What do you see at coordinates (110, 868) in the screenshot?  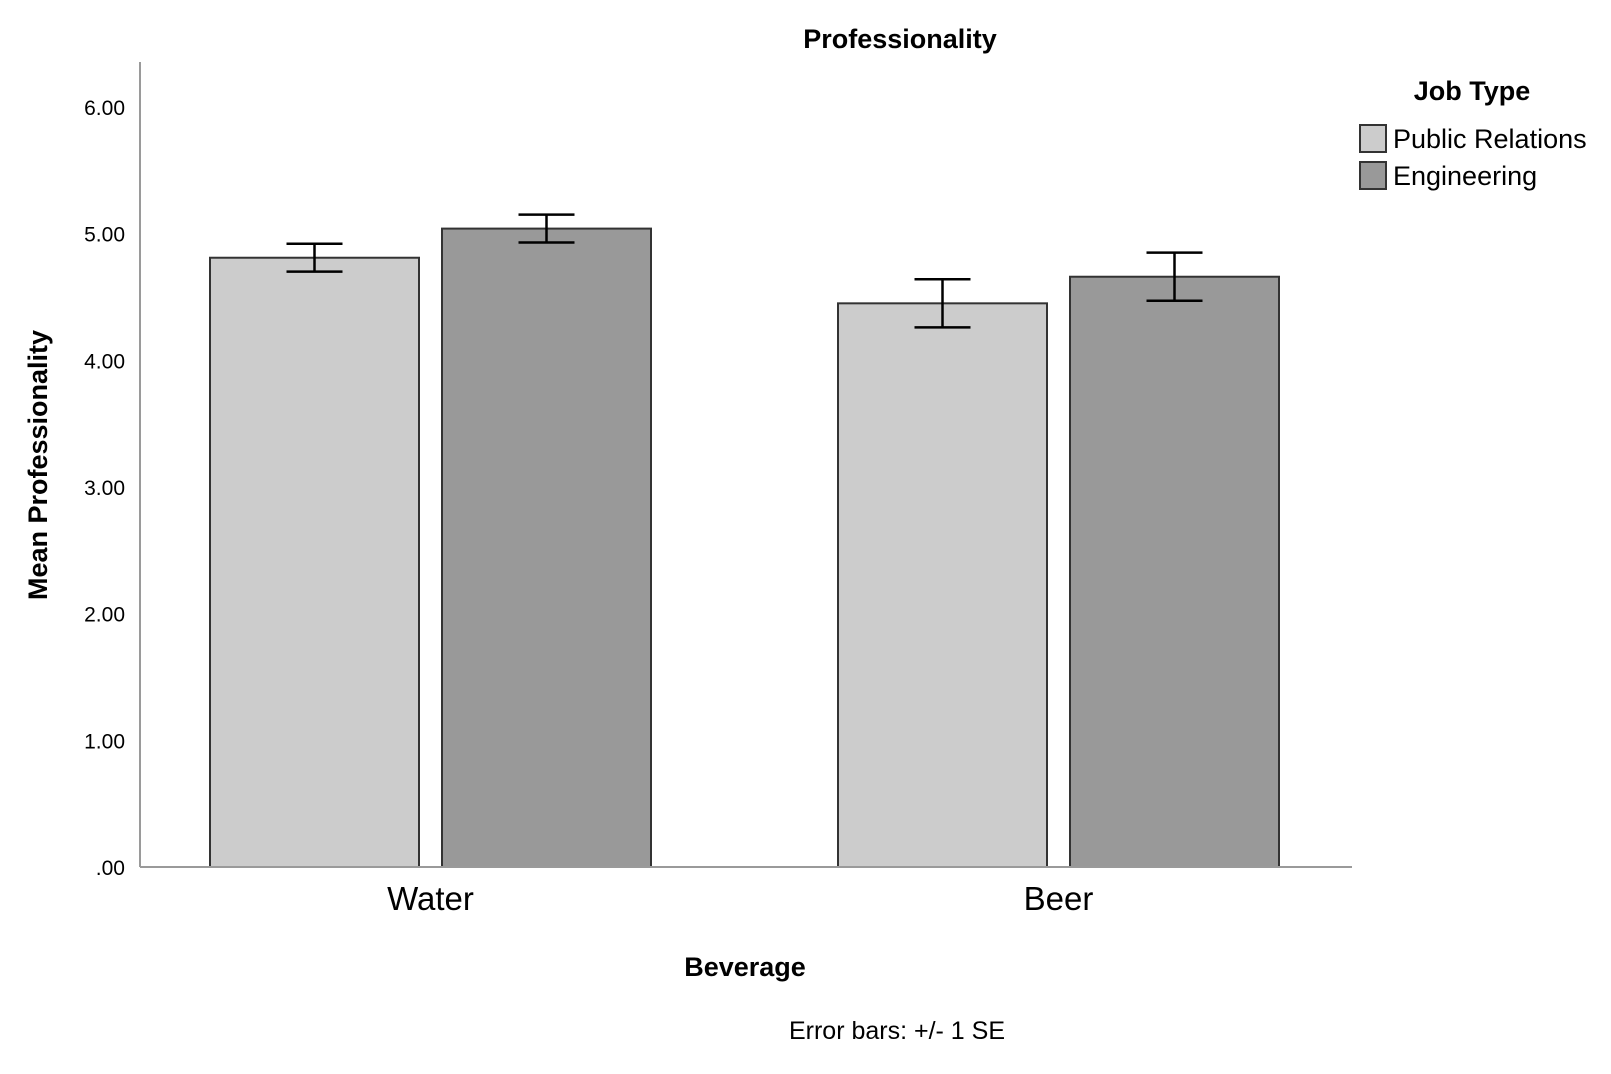 I see `y-tick-label: .00` at bounding box center [110, 868].